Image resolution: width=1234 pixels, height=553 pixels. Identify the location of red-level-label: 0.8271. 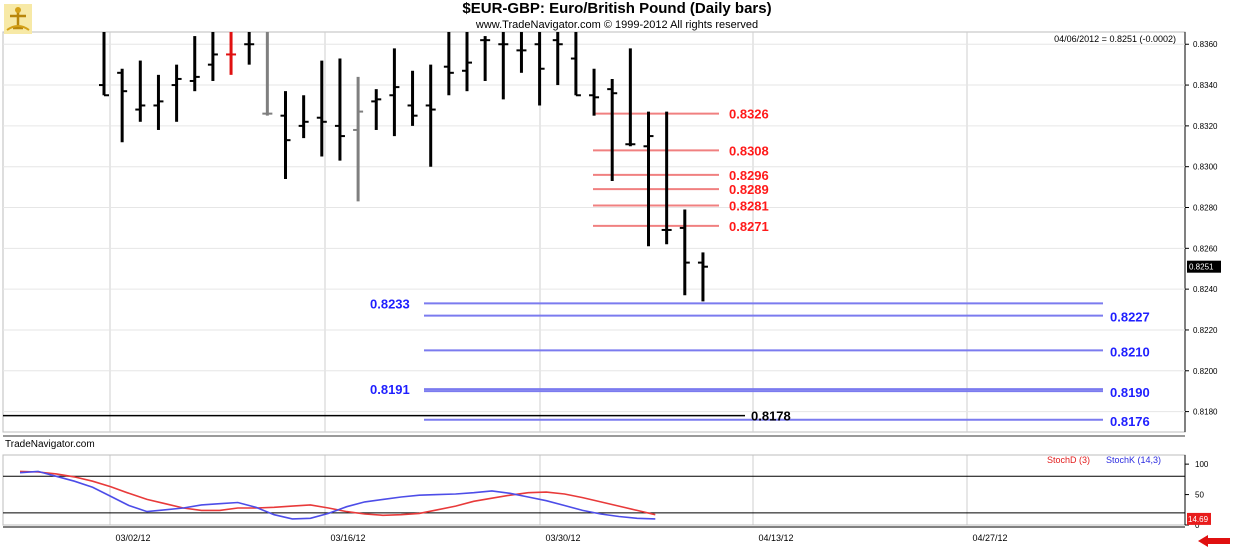
(749, 226).